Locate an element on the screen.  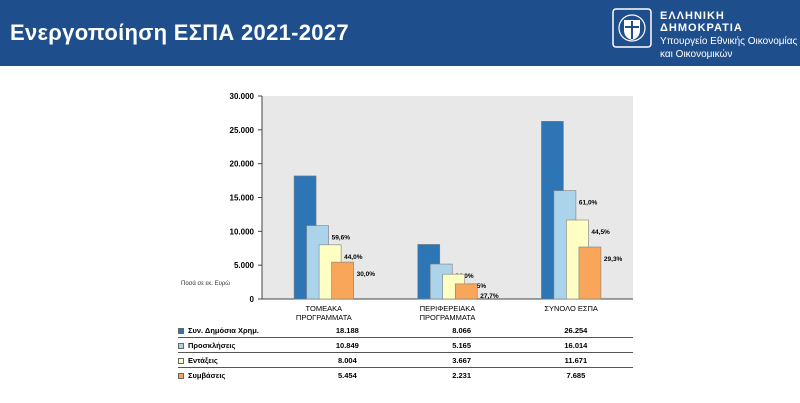
org-subtitle-2: και Οικονομικών is located at coordinates (696, 54).